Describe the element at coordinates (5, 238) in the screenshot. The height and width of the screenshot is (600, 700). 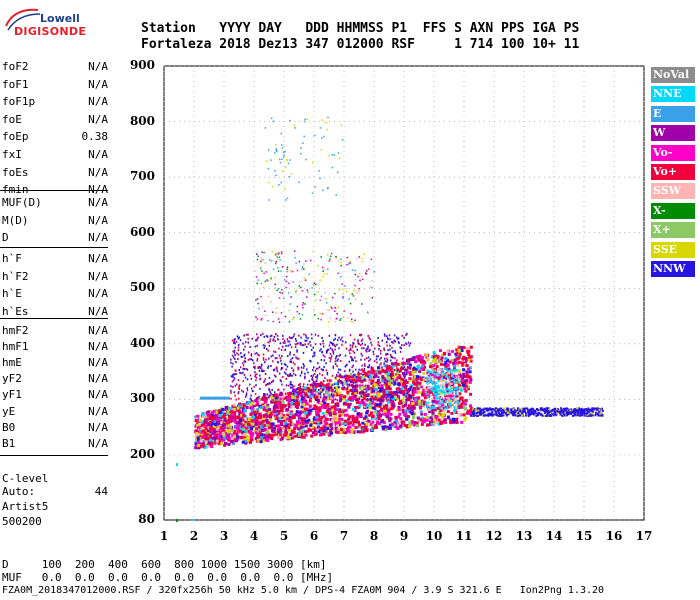
I see `param-name: D` at that location.